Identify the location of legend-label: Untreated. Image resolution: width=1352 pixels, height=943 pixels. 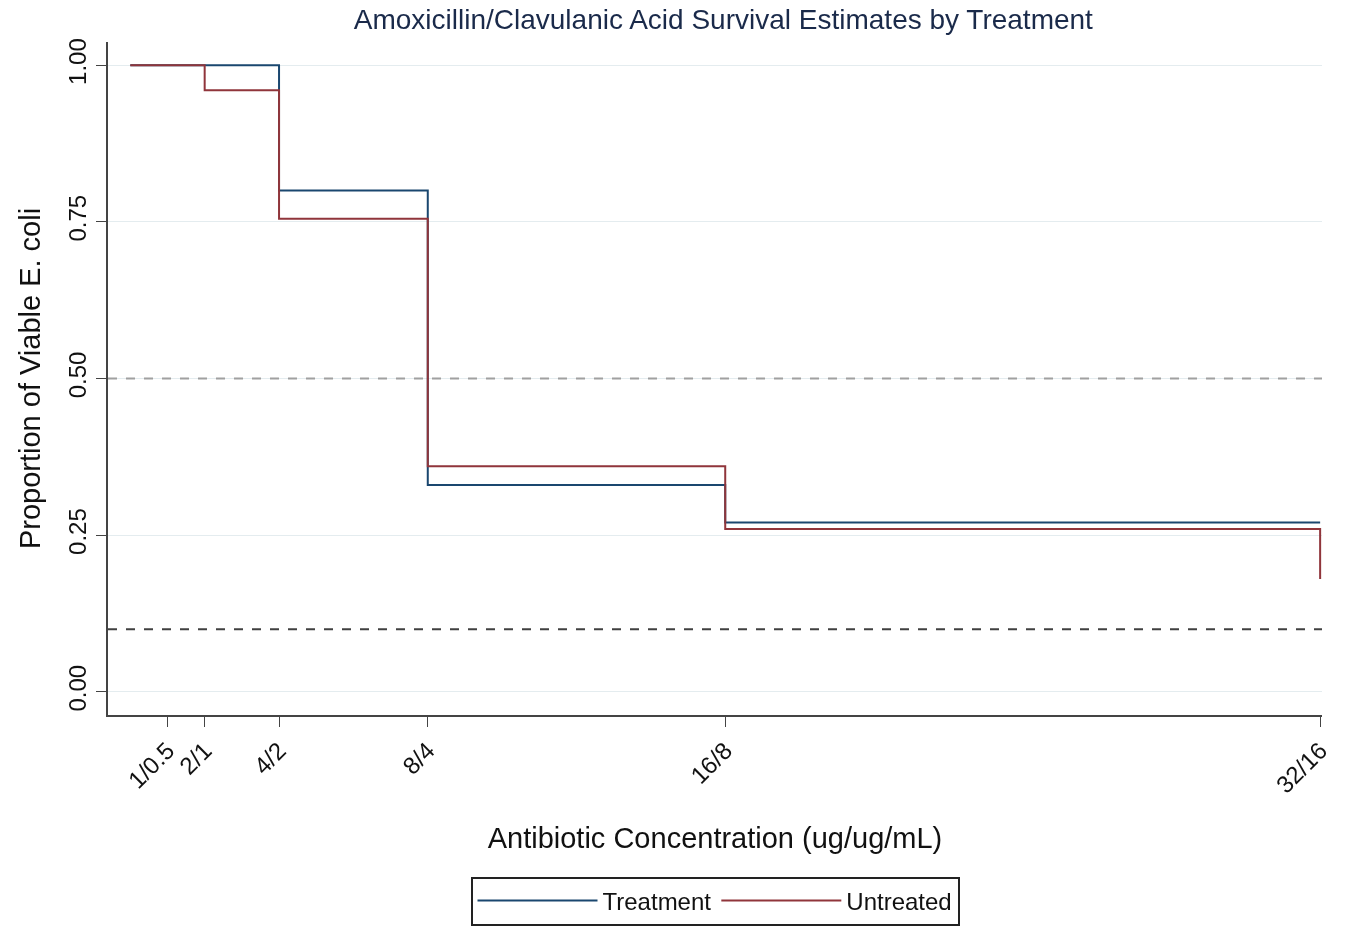
(899, 901).